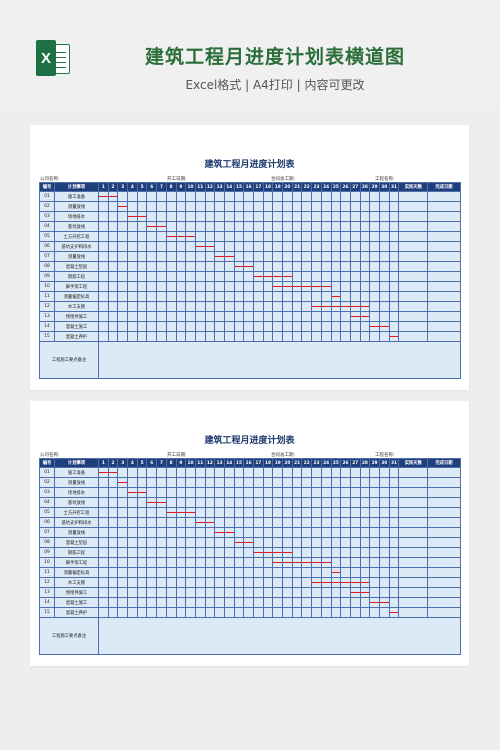  I want to click on column-header-day: 14, so click(229, 187).